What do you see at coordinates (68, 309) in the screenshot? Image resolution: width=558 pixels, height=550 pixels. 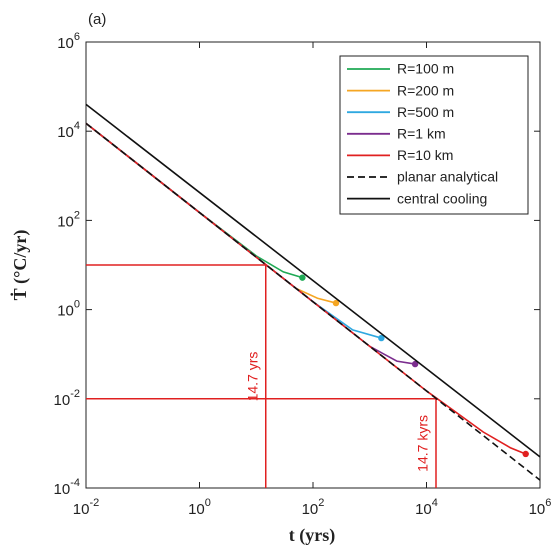 I see `y-tick-label: 10⁰` at bounding box center [68, 309].